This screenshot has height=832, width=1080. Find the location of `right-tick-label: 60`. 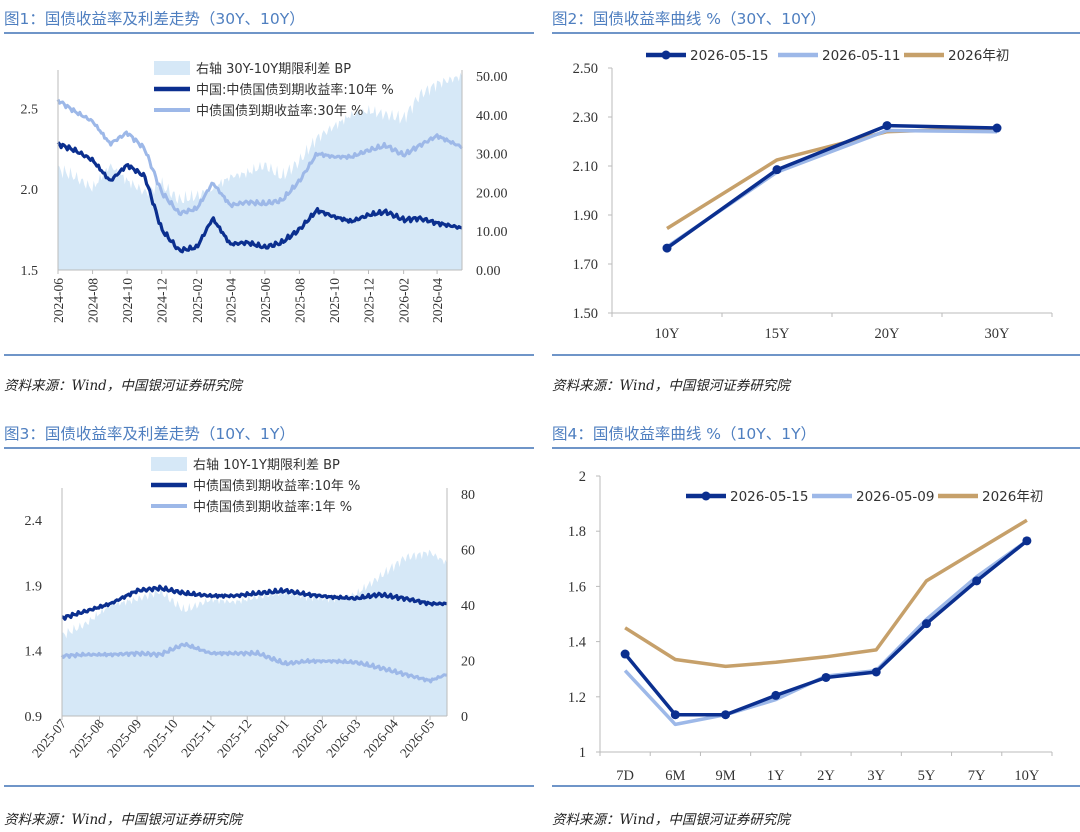

right-tick-label: 60 is located at coordinates (468, 551).